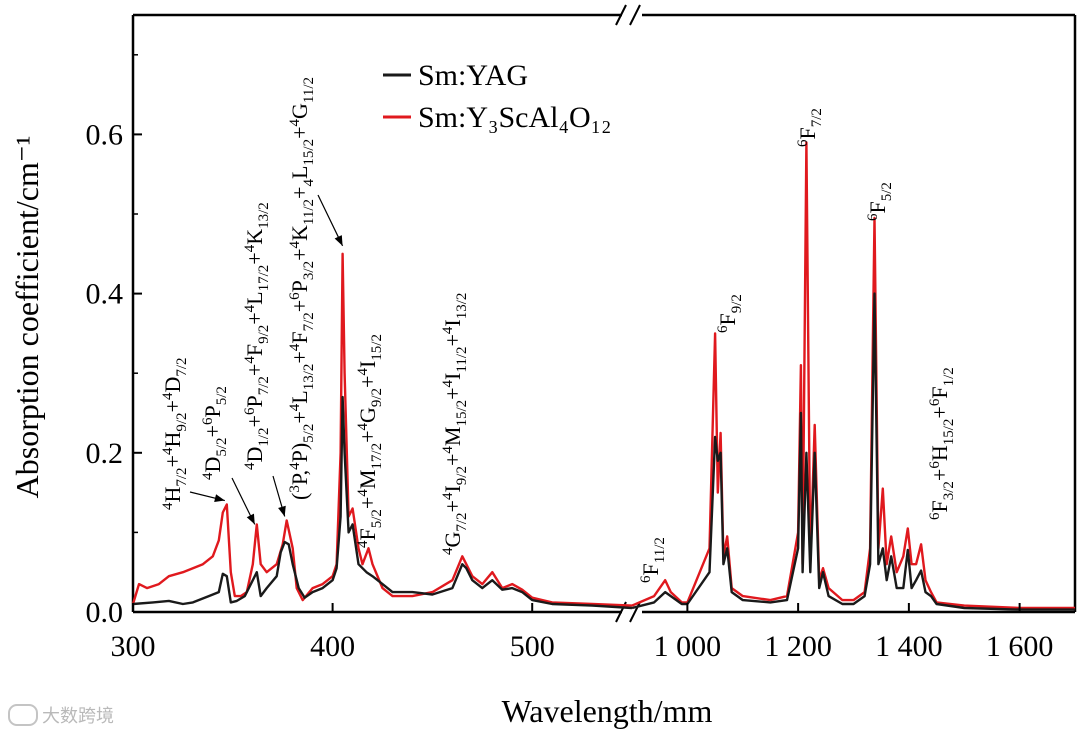  What do you see at coordinates (105, 453) in the screenshot?
I see `y-tick-label: 0.2` at bounding box center [105, 453].